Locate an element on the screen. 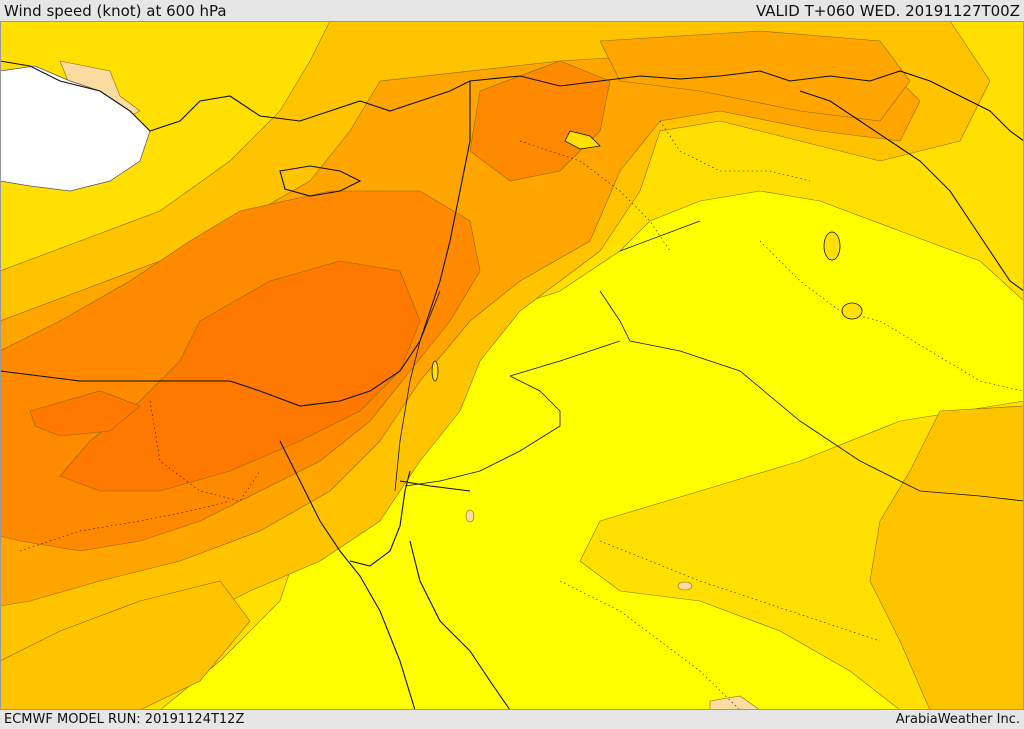  highlight-southeast is located at coordinates (735, 702).